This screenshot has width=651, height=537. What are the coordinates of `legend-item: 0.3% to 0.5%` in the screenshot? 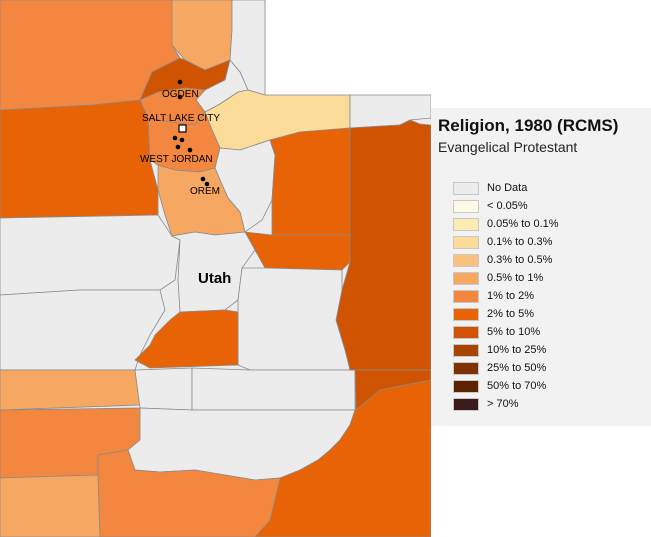 It's located at (506, 260).